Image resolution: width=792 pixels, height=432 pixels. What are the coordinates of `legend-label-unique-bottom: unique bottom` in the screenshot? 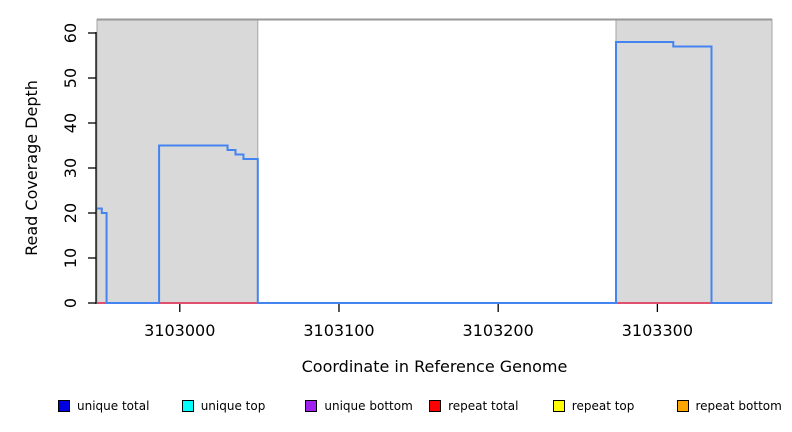 It's located at (368, 406).